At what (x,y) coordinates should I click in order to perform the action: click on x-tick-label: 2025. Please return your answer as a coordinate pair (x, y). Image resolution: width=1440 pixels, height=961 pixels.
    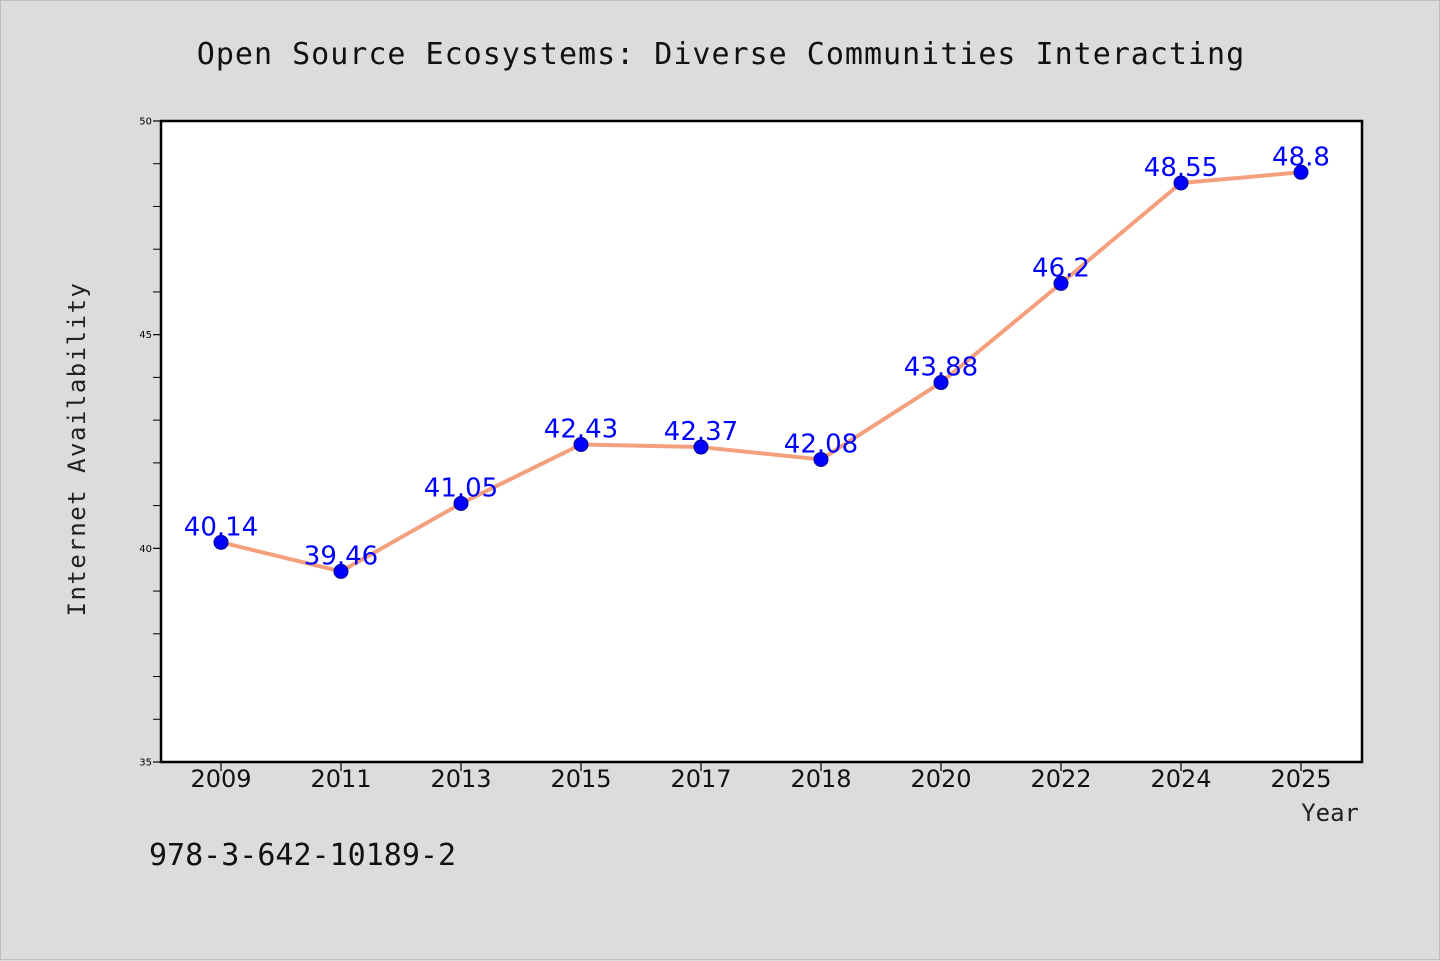
    Looking at the image, I should click on (1300, 779).